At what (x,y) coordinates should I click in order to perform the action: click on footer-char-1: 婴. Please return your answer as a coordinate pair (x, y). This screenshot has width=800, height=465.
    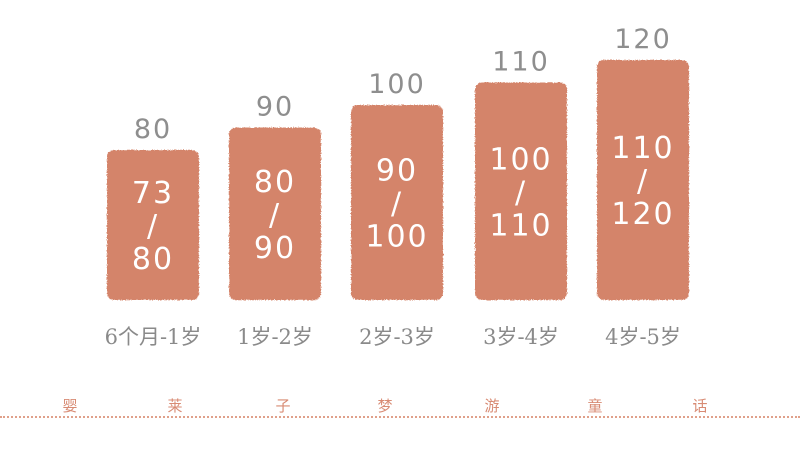
    Looking at the image, I should click on (70, 406).